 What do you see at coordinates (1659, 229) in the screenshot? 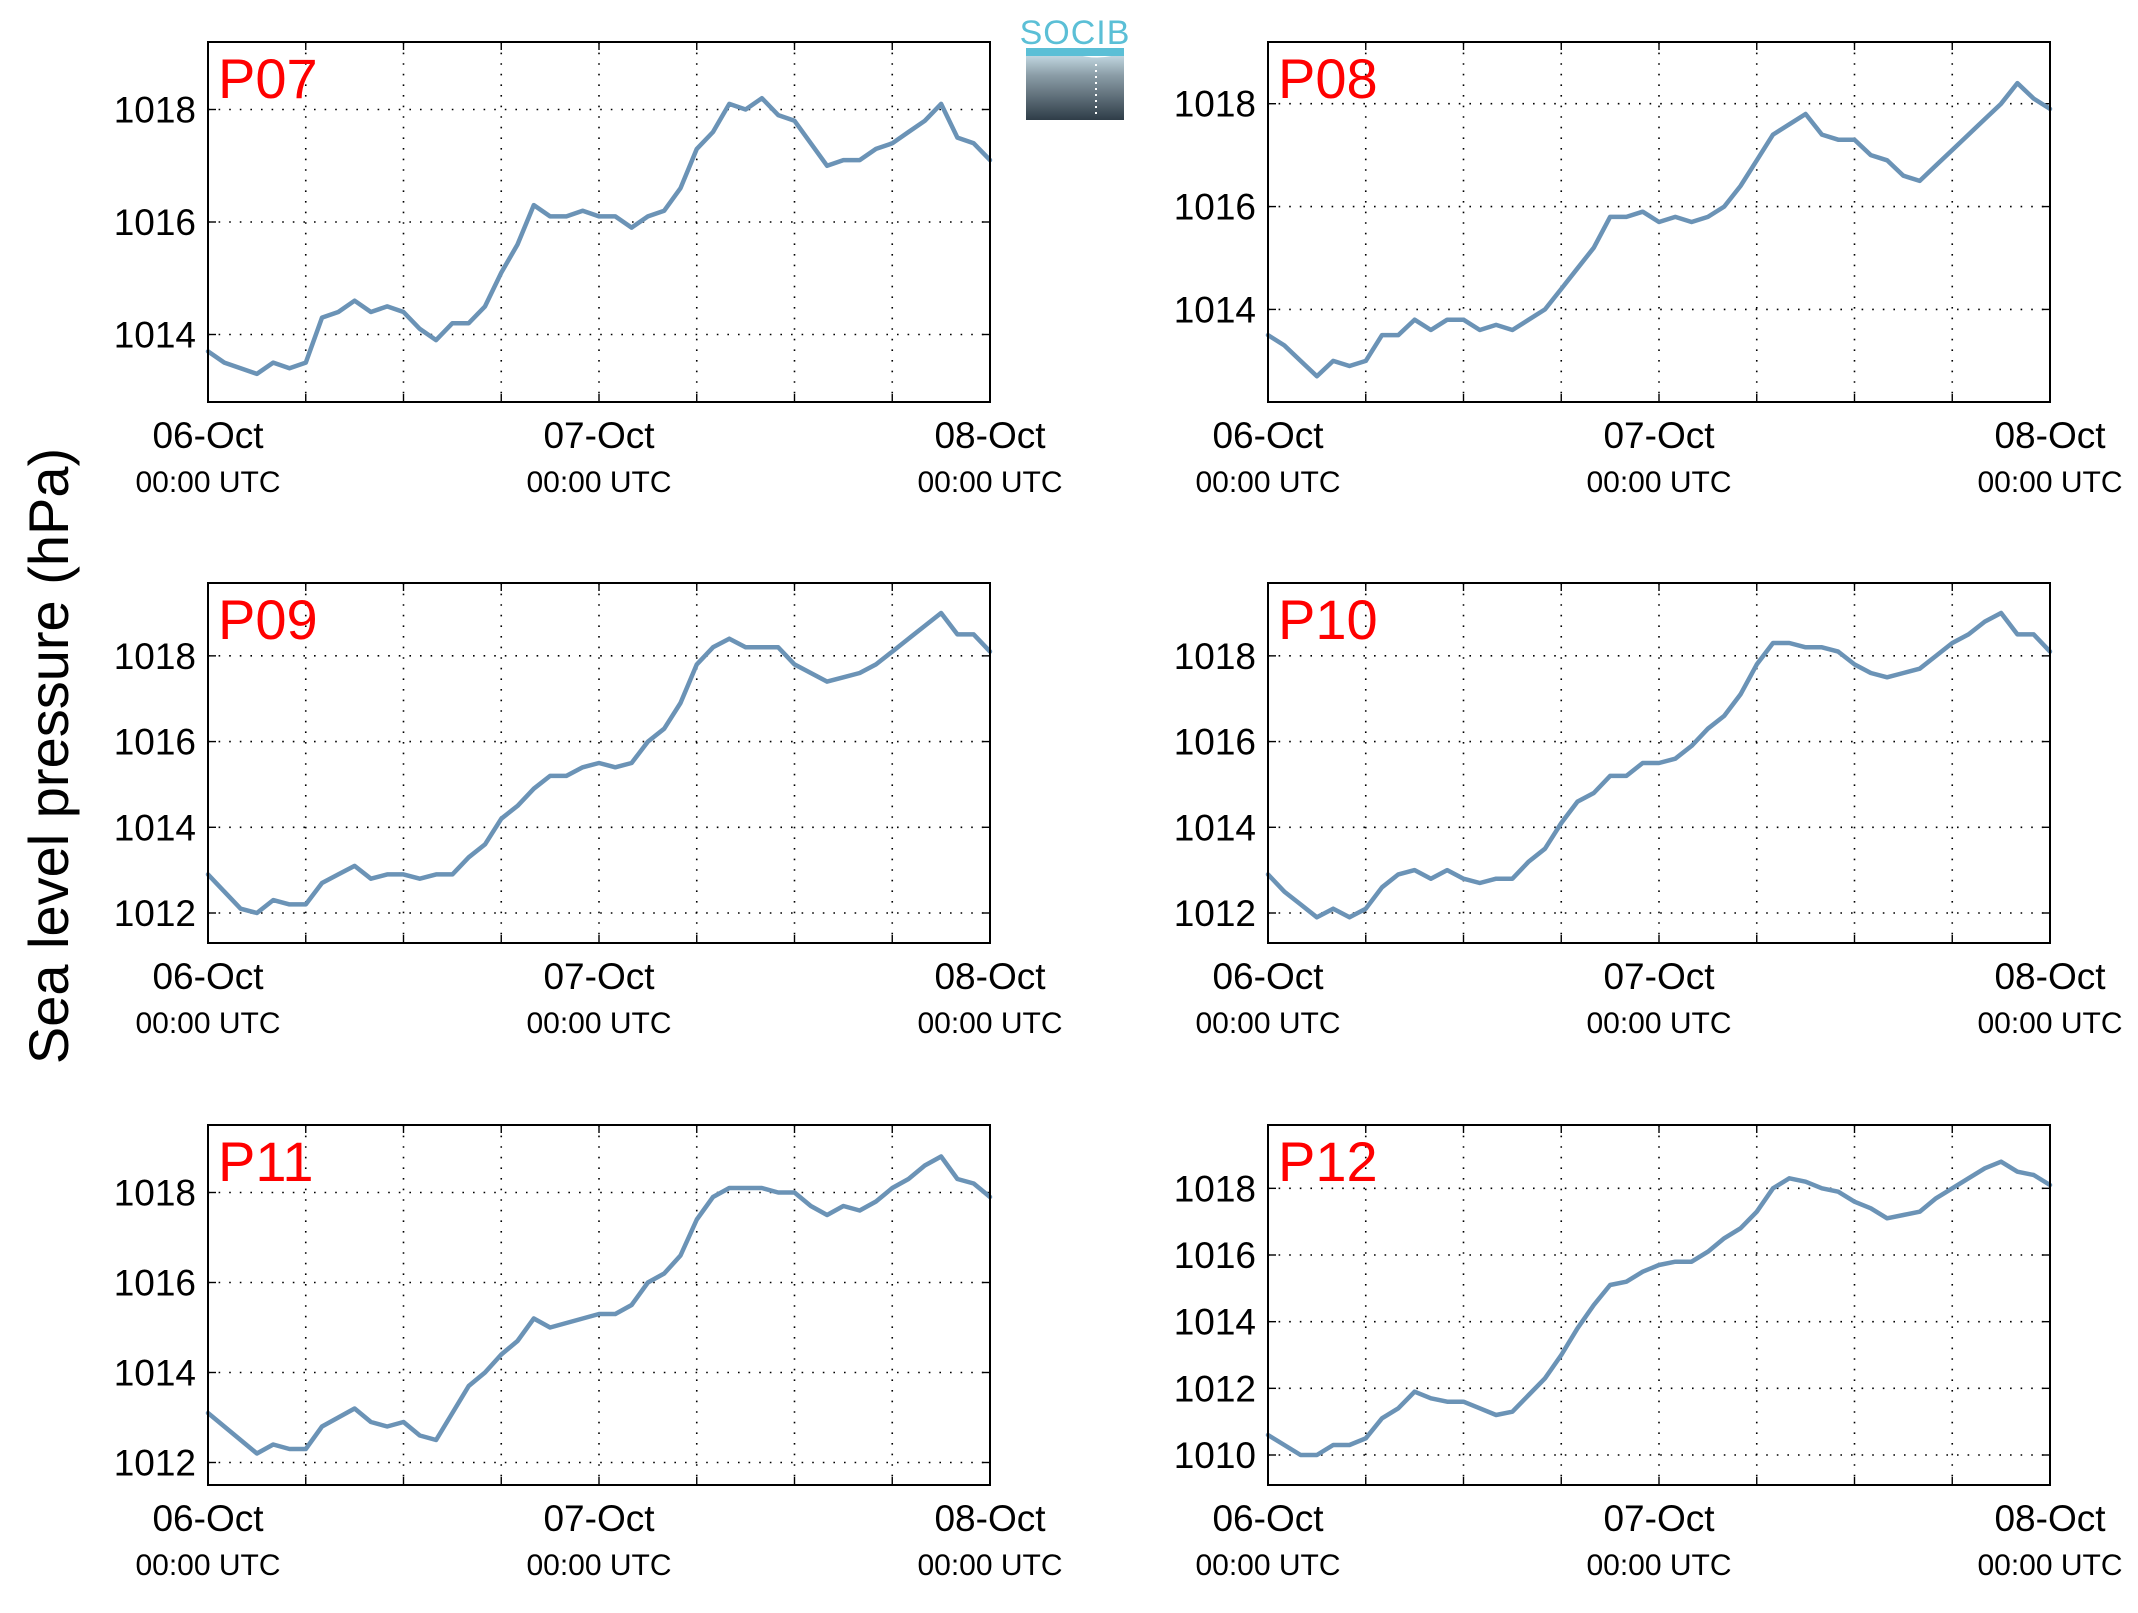
I see `series-line-p08` at bounding box center [1659, 229].